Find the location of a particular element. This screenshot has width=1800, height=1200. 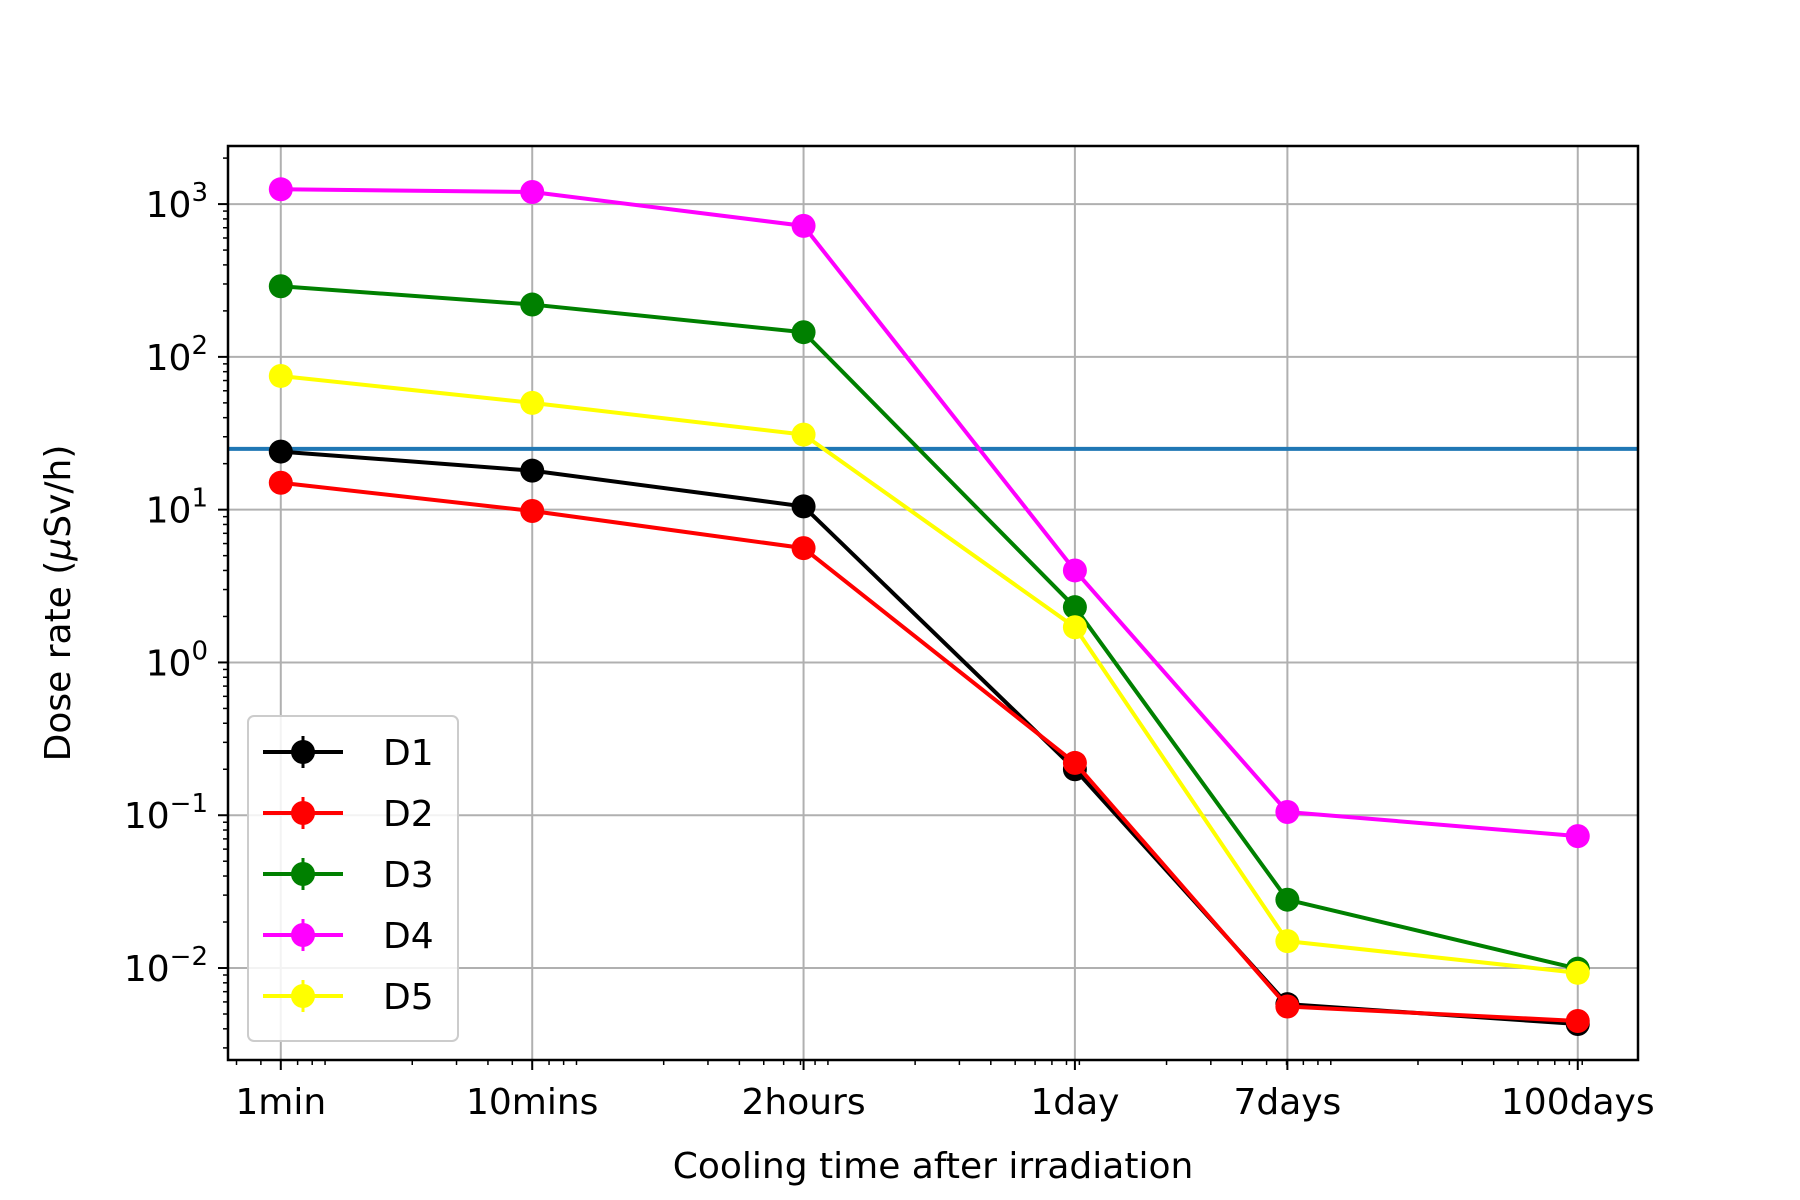

x-tick-label: 1min is located at coordinates (280, 1102).